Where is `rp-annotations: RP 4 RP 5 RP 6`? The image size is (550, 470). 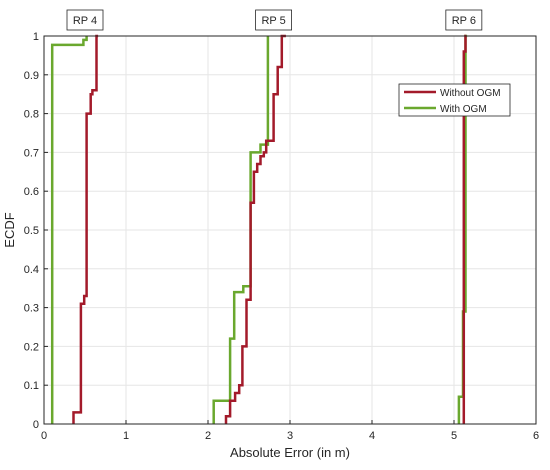
rp-annotations: RP 4 RP 5 RP 6 is located at coordinates (274, 20).